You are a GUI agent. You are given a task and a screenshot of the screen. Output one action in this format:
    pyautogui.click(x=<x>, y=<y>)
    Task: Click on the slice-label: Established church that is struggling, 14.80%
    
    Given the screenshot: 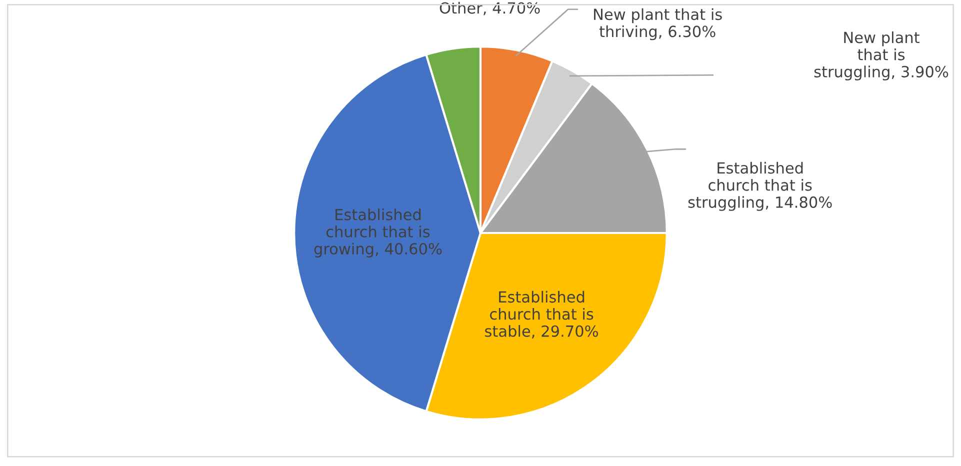 What is the action you would take?
    pyautogui.click(x=760, y=186)
    